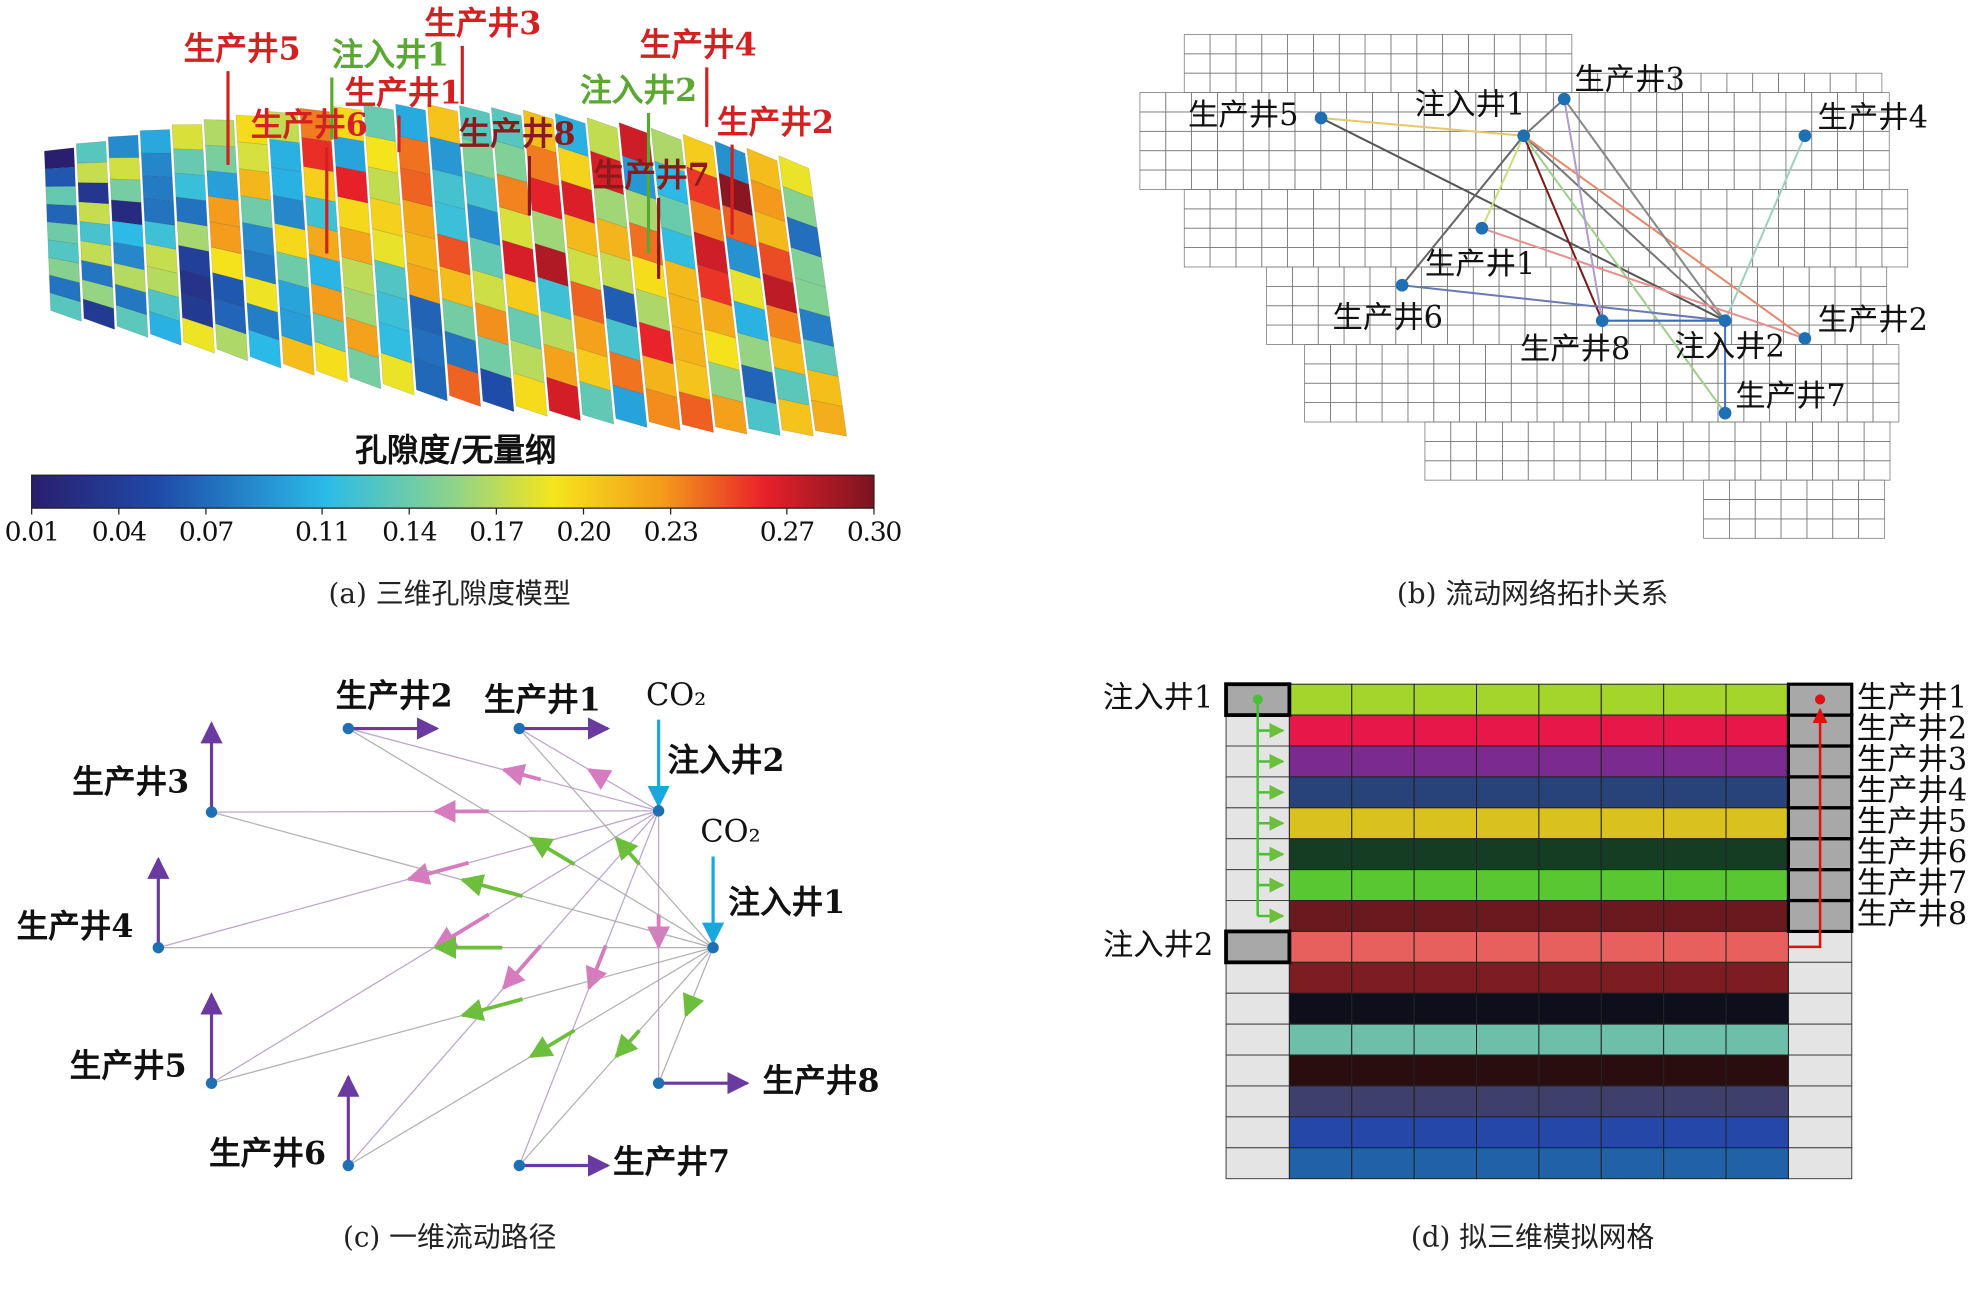  What do you see at coordinates (583, 531) in the screenshot?
I see `colorbar-tick-label: 0.20` at bounding box center [583, 531].